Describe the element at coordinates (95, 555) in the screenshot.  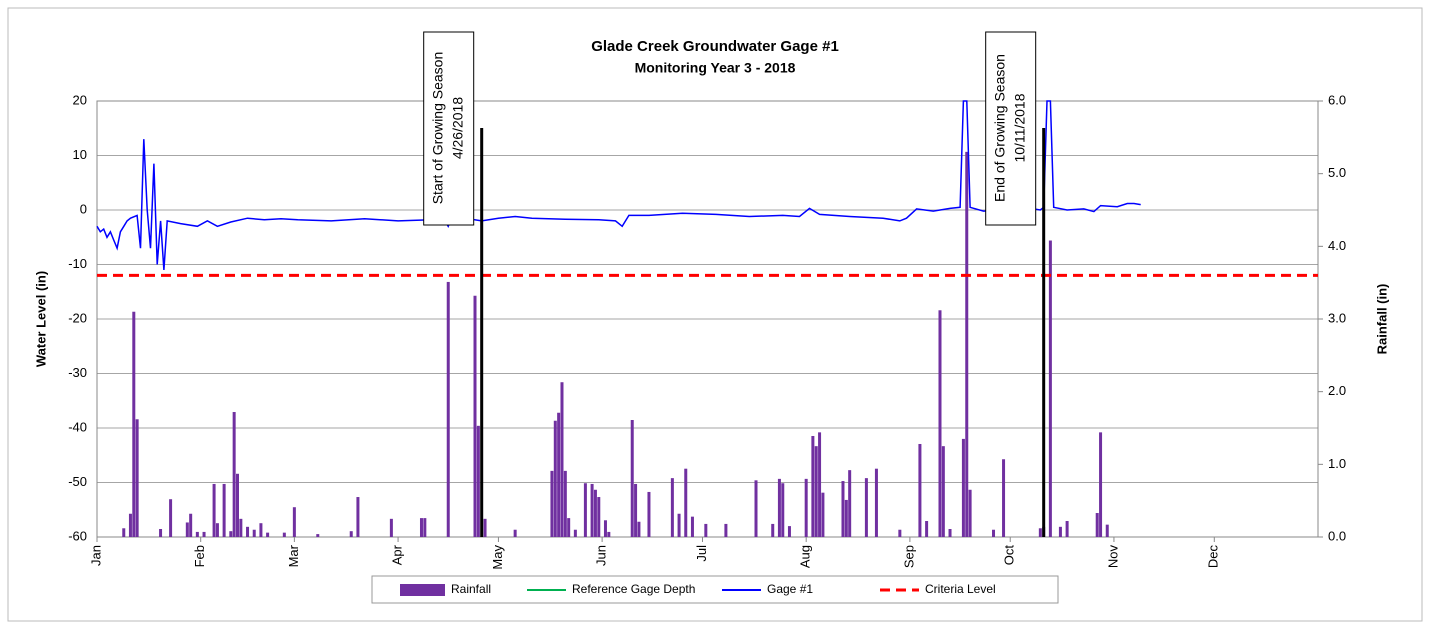
I see `x-tick-label: Jan` at that location.